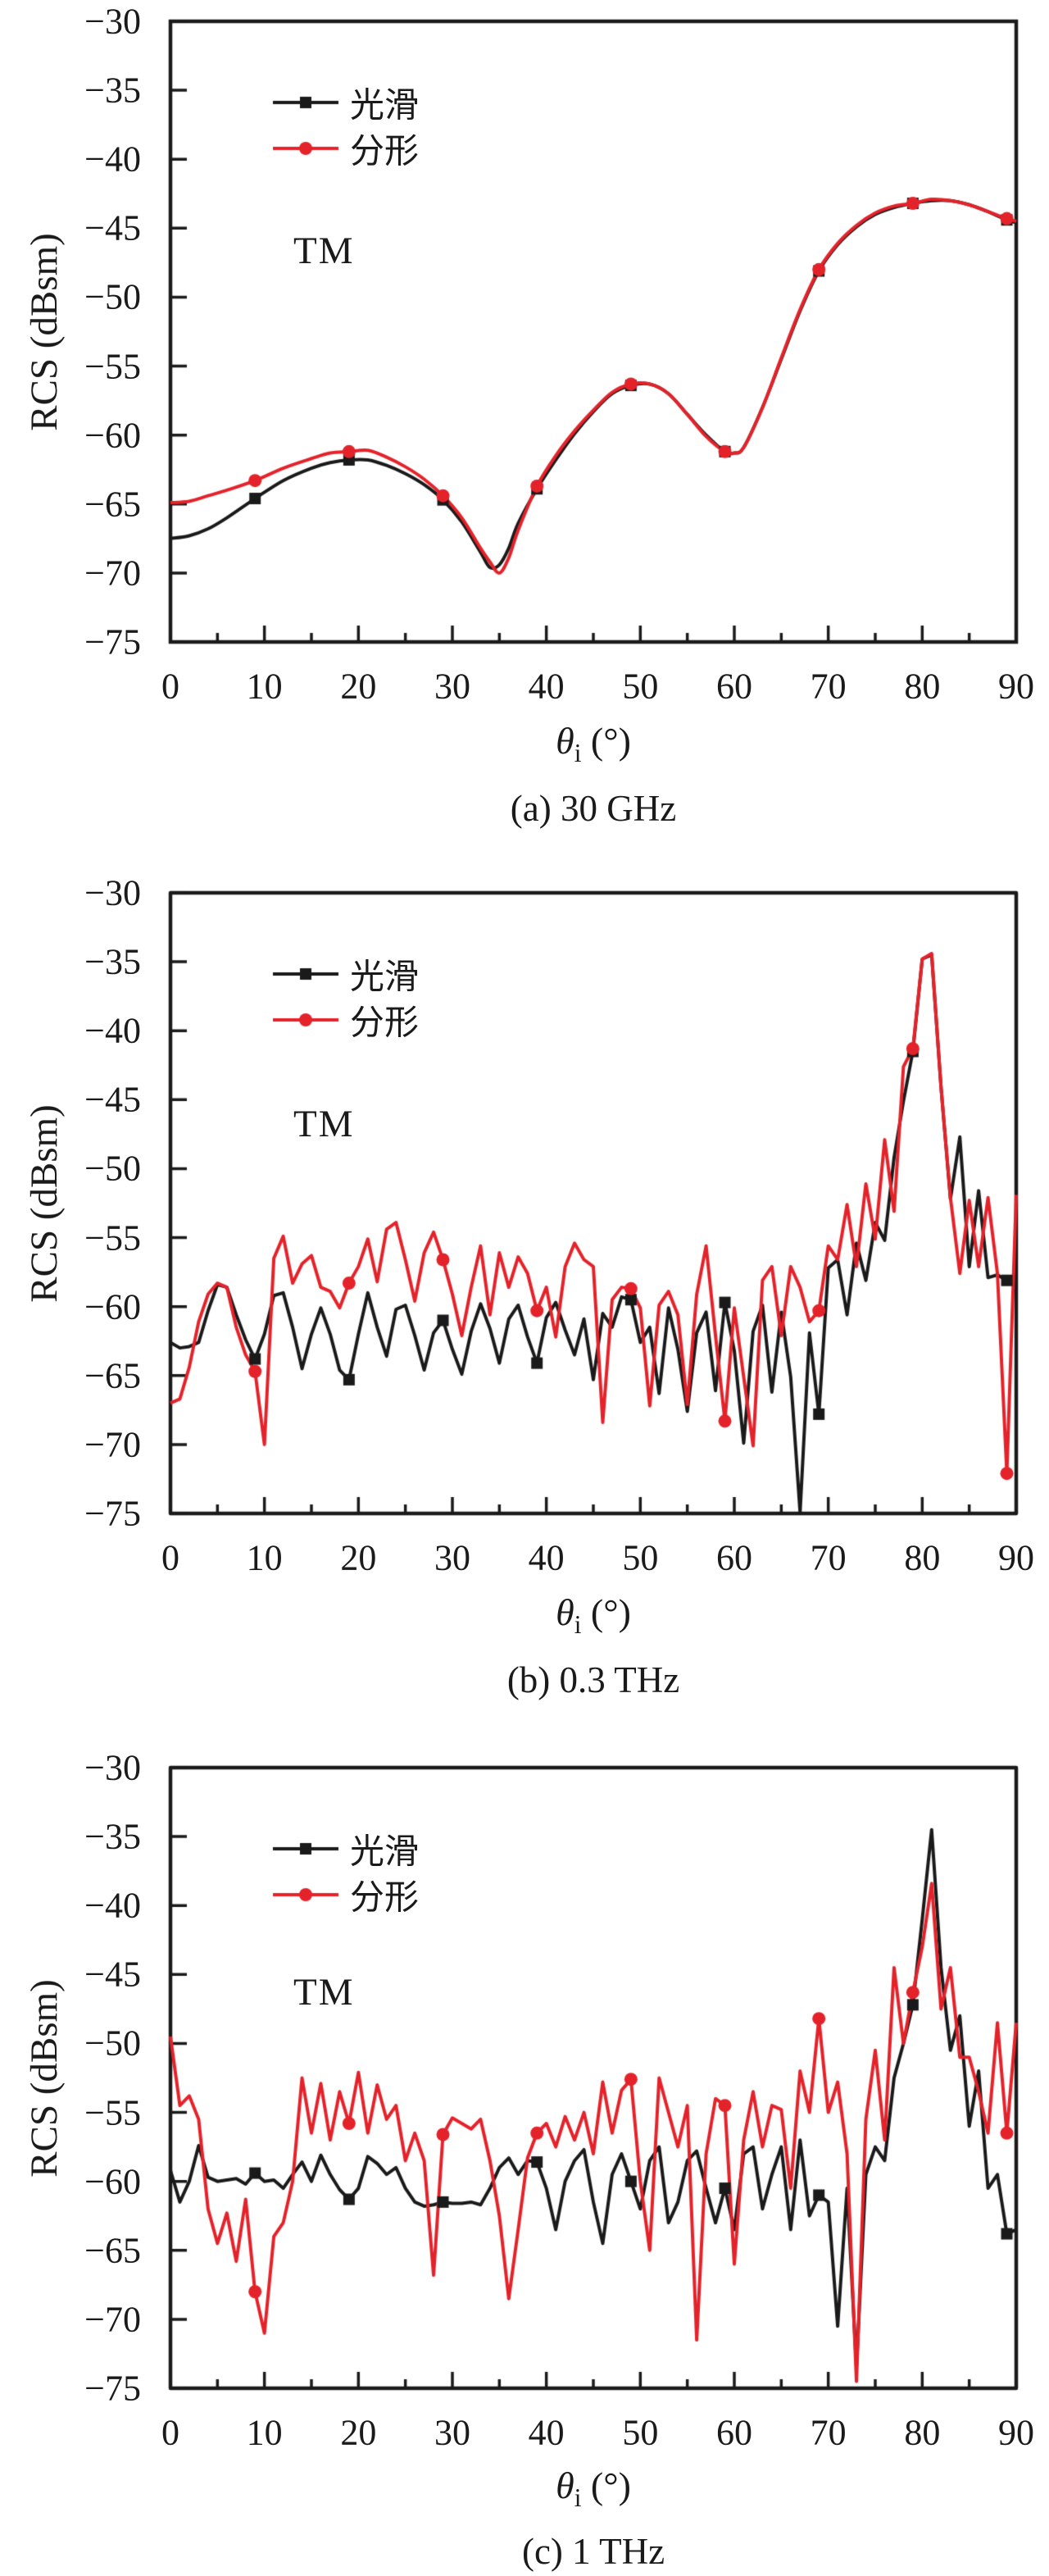 The image size is (1049, 2576). Describe the element at coordinates (593, 2551) in the screenshot. I see `subfigure-caption: (c) 1 THz` at that location.